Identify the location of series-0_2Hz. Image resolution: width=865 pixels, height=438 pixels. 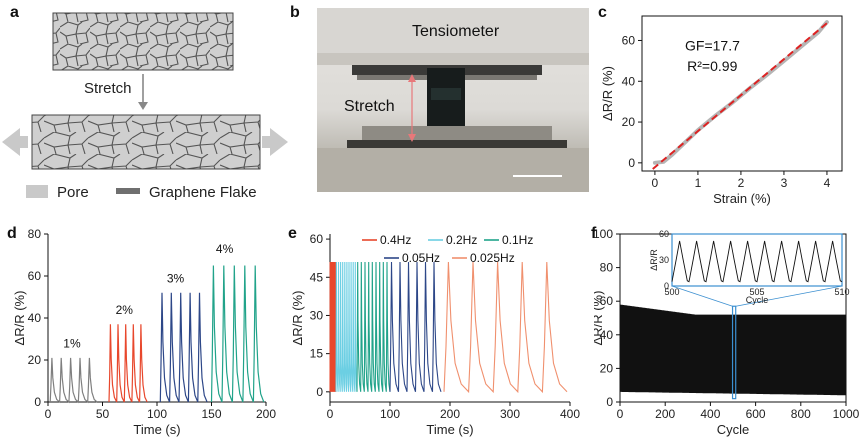
(346, 326).